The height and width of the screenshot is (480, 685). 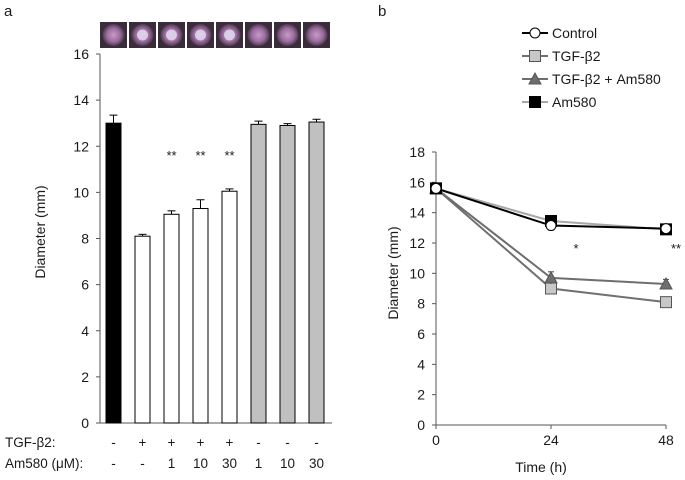 What do you see at coordinates (81, 192) in the screenshot?
I see `panel-a-y-tick-label: 10` at bounding box center [81, 192].